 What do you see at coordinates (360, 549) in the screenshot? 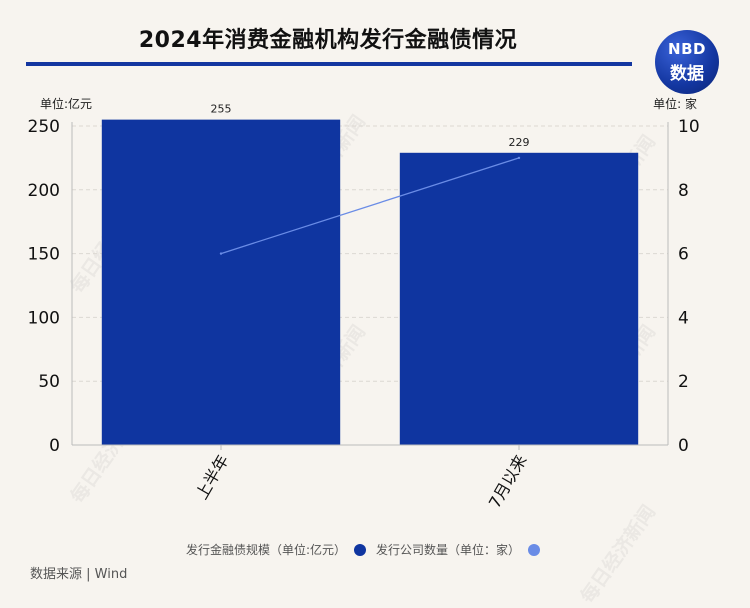
I see `legend-dot-bars` at bounding box center [360, 549].